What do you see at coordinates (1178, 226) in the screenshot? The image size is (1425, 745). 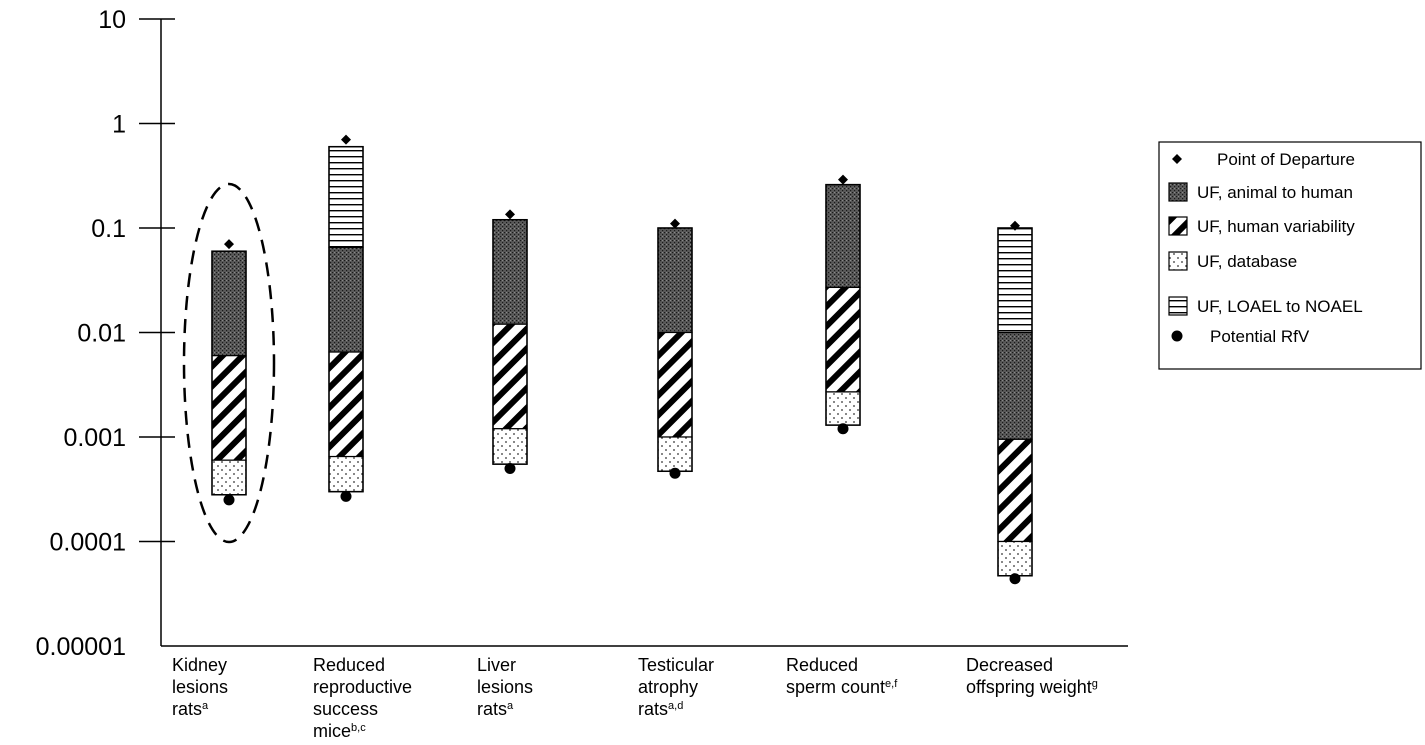 I see `legend-swatch-human` at bounding box center [1178, 226].